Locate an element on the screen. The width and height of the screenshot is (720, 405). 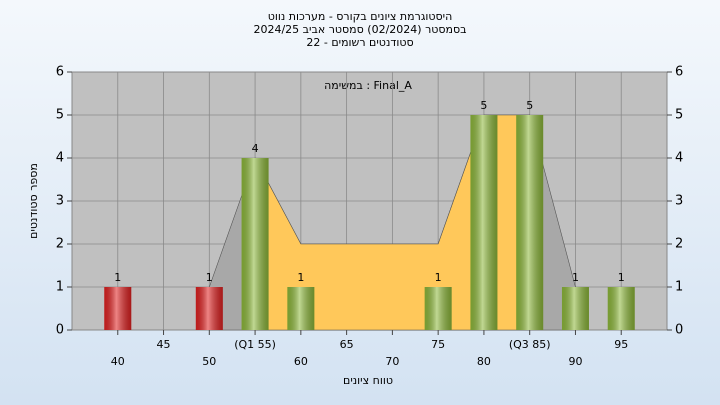
x-tick-label: 65 is located at coordinates (347, 344).